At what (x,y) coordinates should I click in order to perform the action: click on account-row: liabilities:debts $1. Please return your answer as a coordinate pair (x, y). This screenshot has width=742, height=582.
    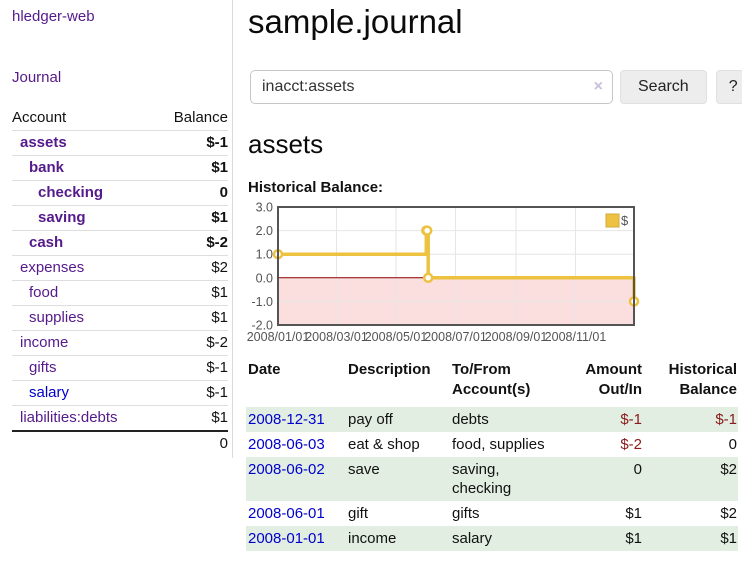
    Looking at the image, I should click on (120, 418).